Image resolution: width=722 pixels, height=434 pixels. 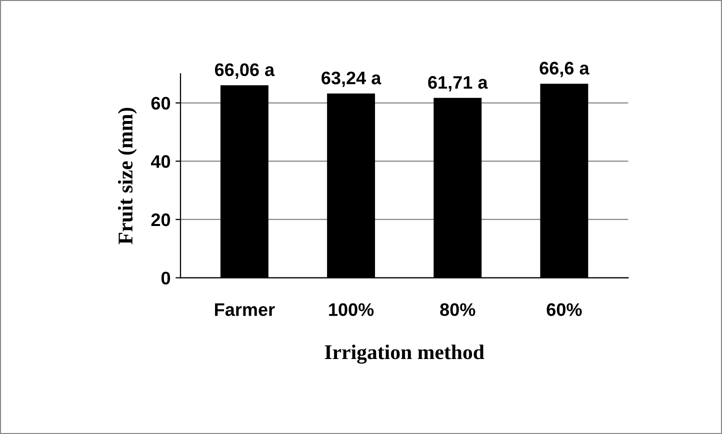 What do you see at coordinates (404, 354) in the screenshot?
I see `x-axis-title: Irrigation method` at bounding box center [404, 354].